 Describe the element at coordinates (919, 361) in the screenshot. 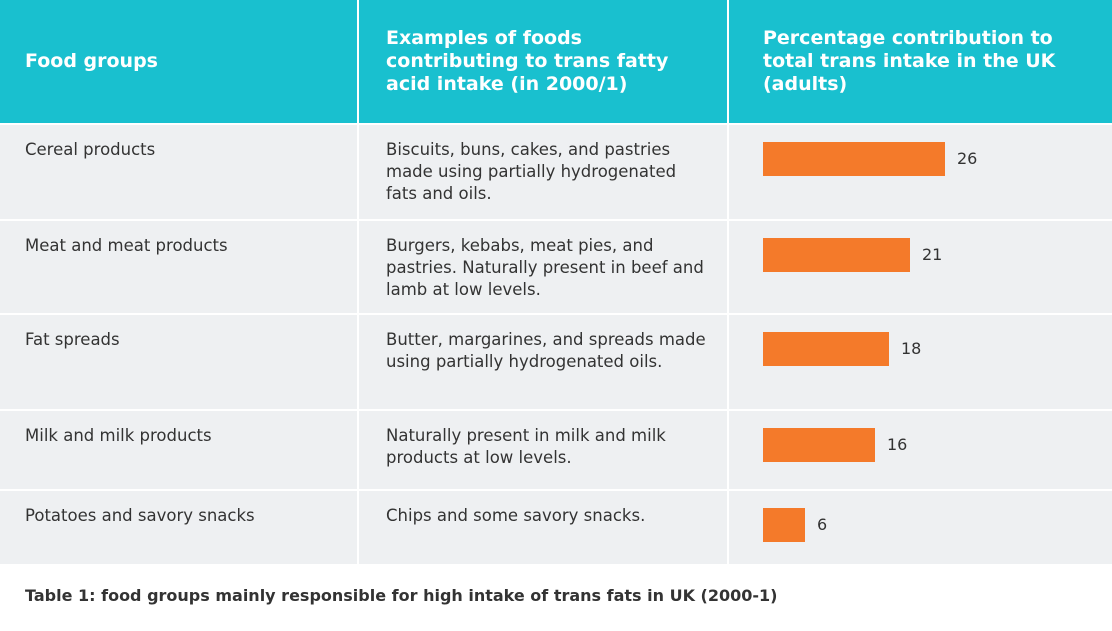

I see `percentage-cell: 18` at that location.